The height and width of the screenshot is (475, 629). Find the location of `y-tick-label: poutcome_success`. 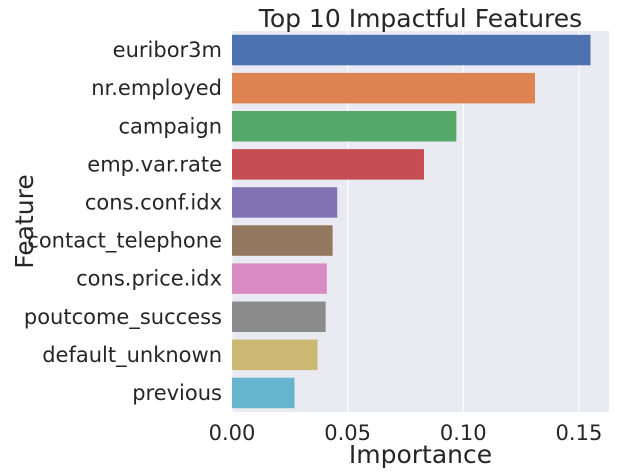

y-tick-label: poutcome_success is located at coordinates (123, 317).